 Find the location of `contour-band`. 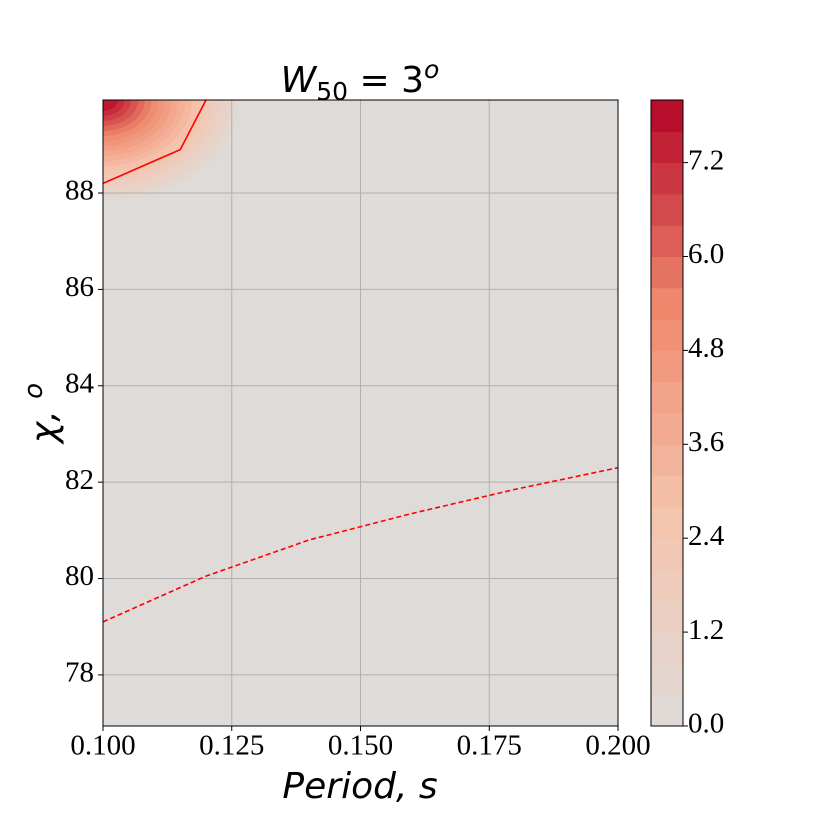

contour-band is located at coordinates (110, 105).